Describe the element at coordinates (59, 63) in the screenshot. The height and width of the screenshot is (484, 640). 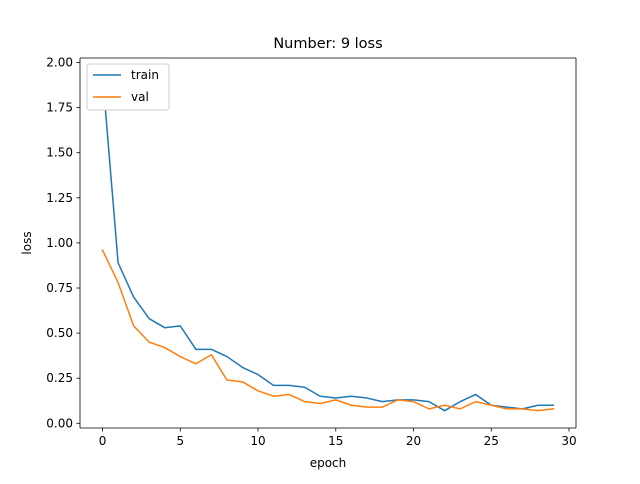
I see `y-tick-label: 2.00` at that location.